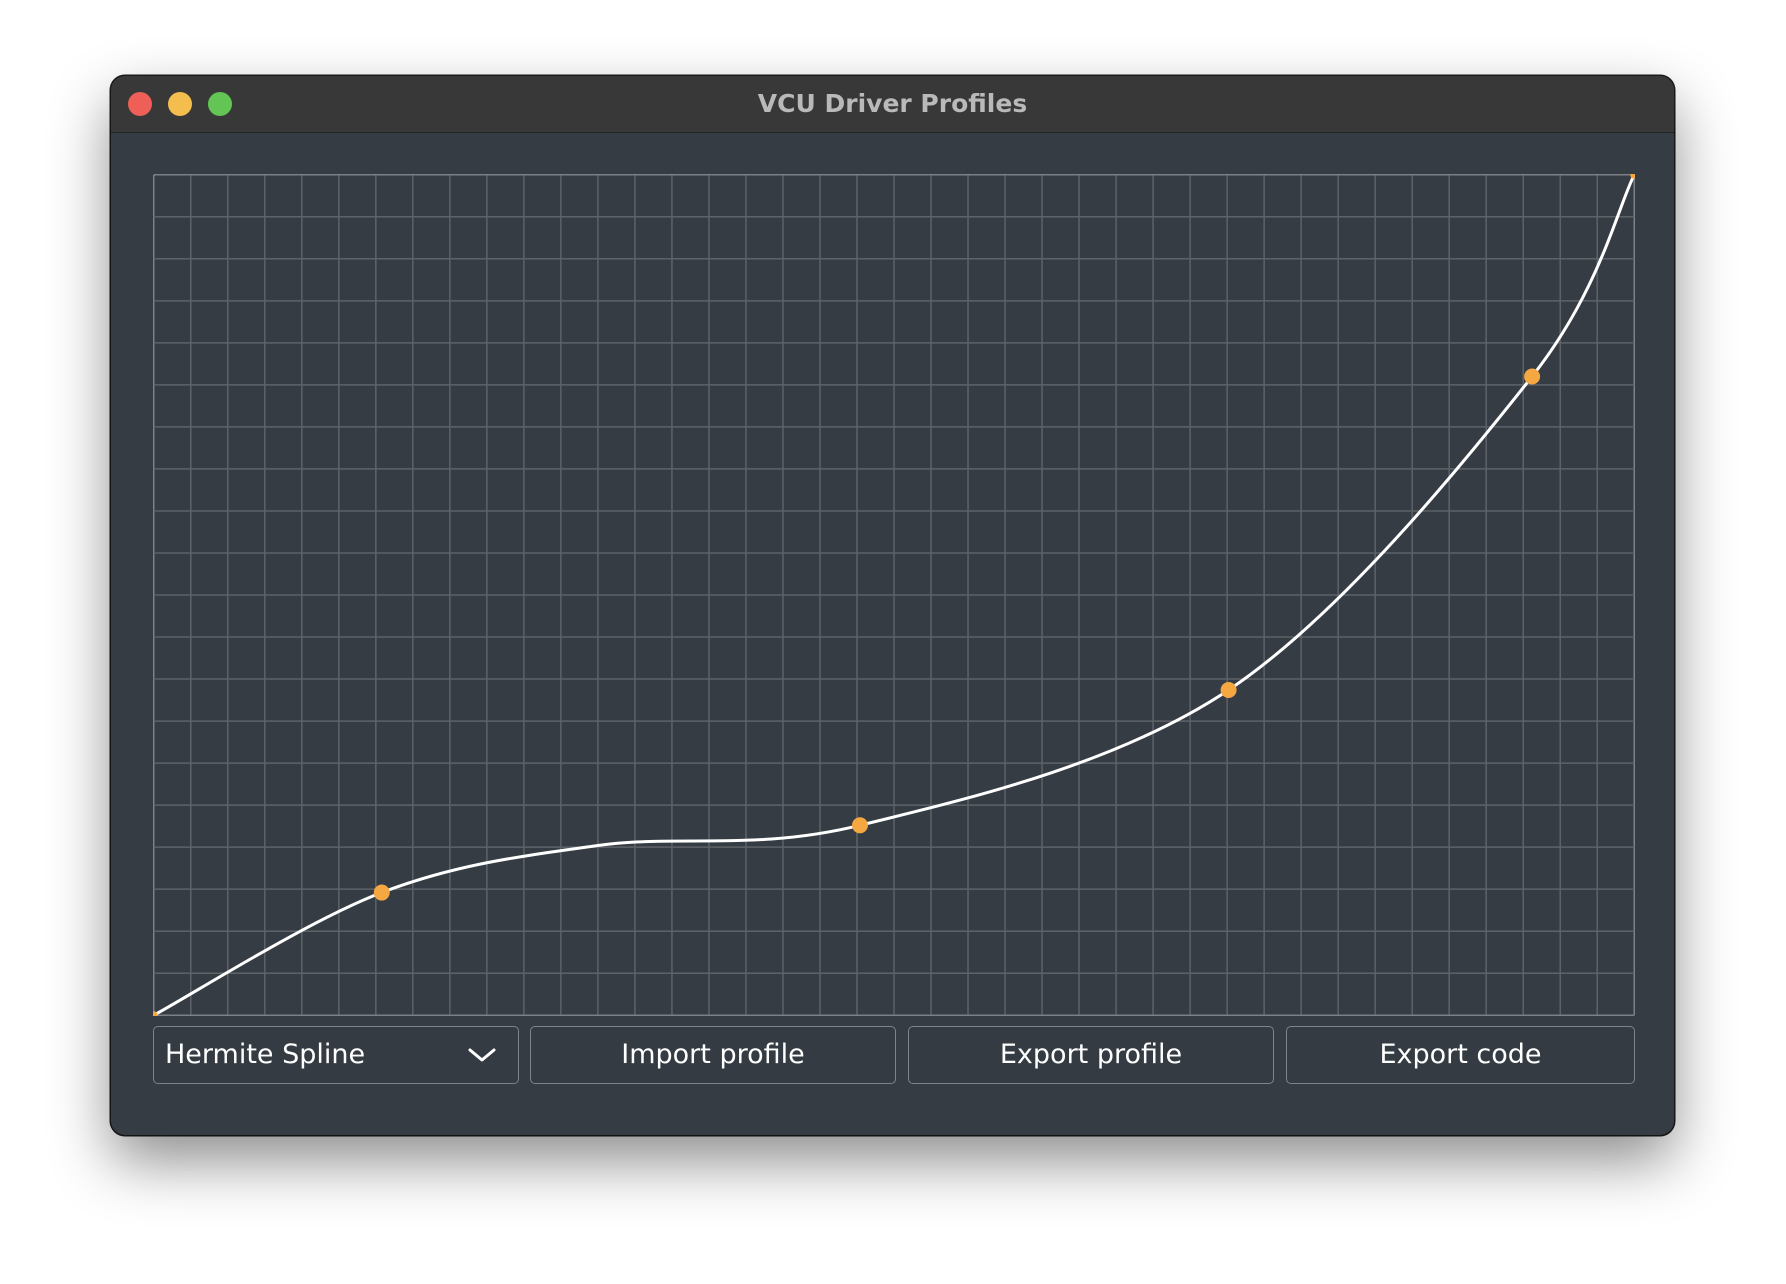 This screenshot has height=1284, width=1786. Describe the element at coordinates (713, 1055) in the screenshot. I see `import-profile-button: Import profile` at that location.